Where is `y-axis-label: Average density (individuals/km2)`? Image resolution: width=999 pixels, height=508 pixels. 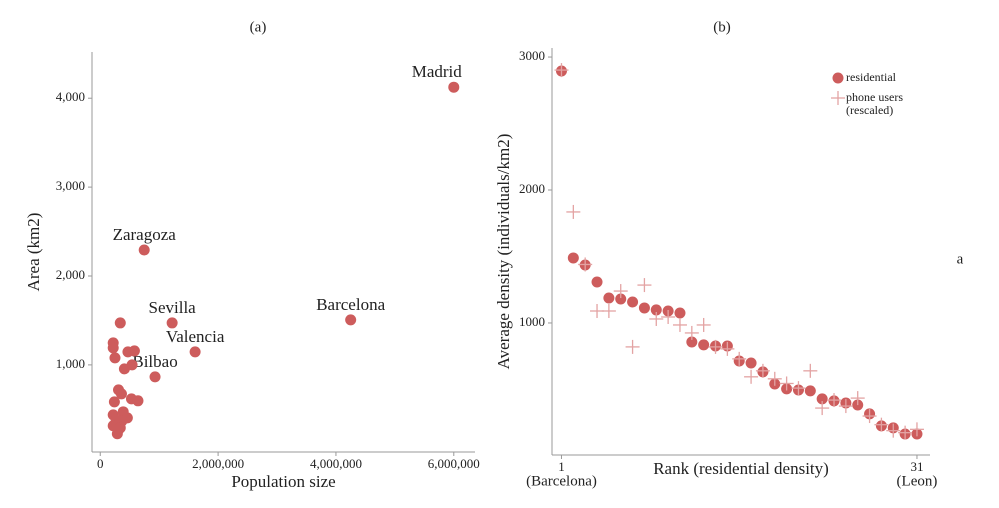 y-axis-label: Average density (individuals/km2) is located at coordinates (503, 252).